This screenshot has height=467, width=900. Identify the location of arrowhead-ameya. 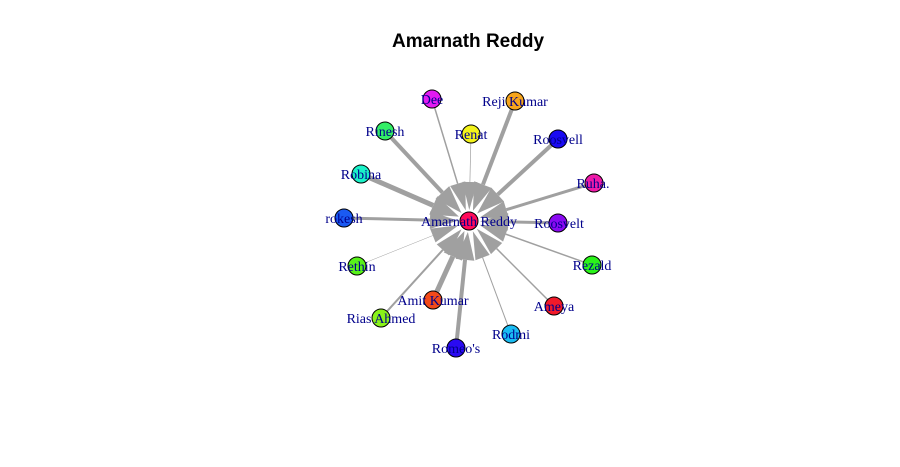
(489, 241).